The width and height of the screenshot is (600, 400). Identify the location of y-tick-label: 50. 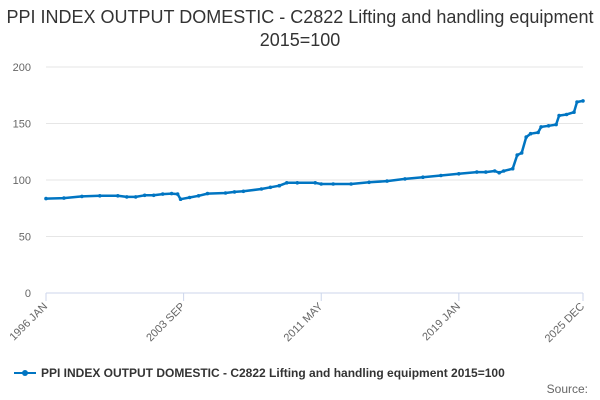
(25, 238).